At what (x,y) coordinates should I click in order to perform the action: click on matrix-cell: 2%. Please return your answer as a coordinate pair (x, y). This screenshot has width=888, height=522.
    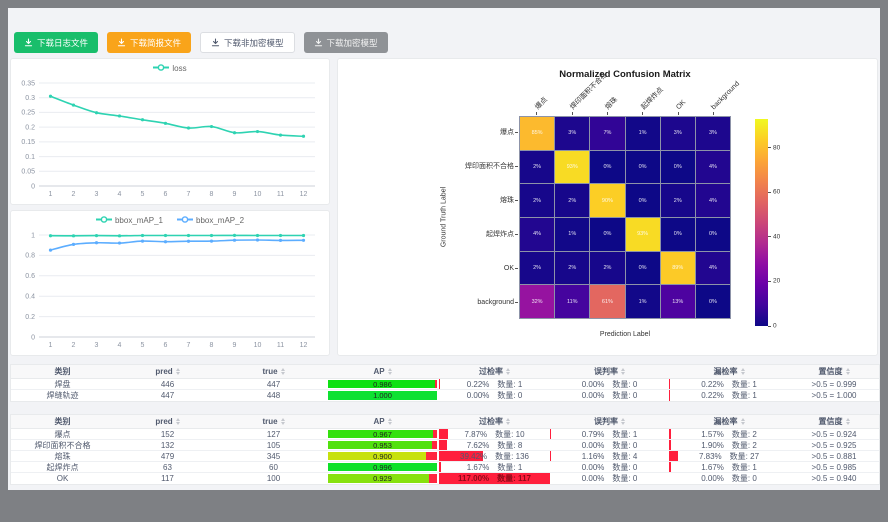
    Looking at the image, I should click on (537, 200).